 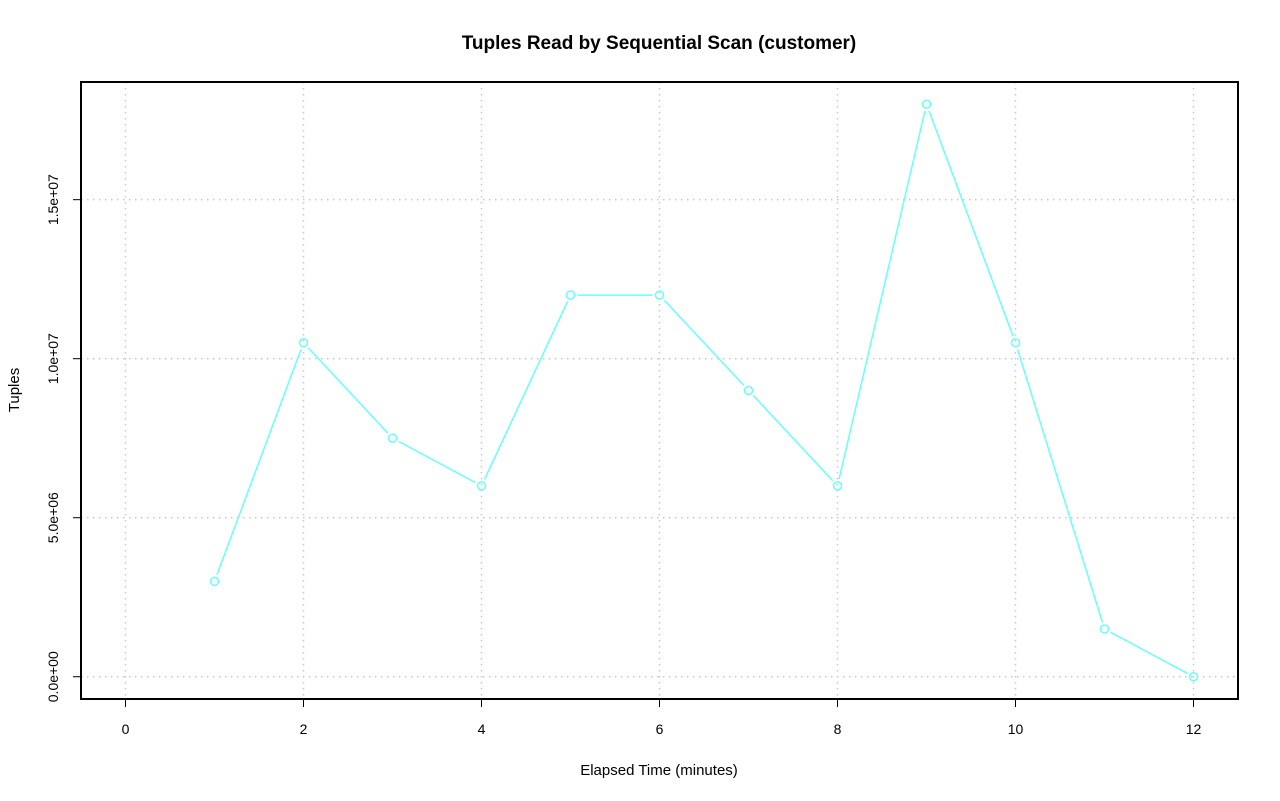 I want to click on x-tick-label: 4, so click(x=482, y=729).